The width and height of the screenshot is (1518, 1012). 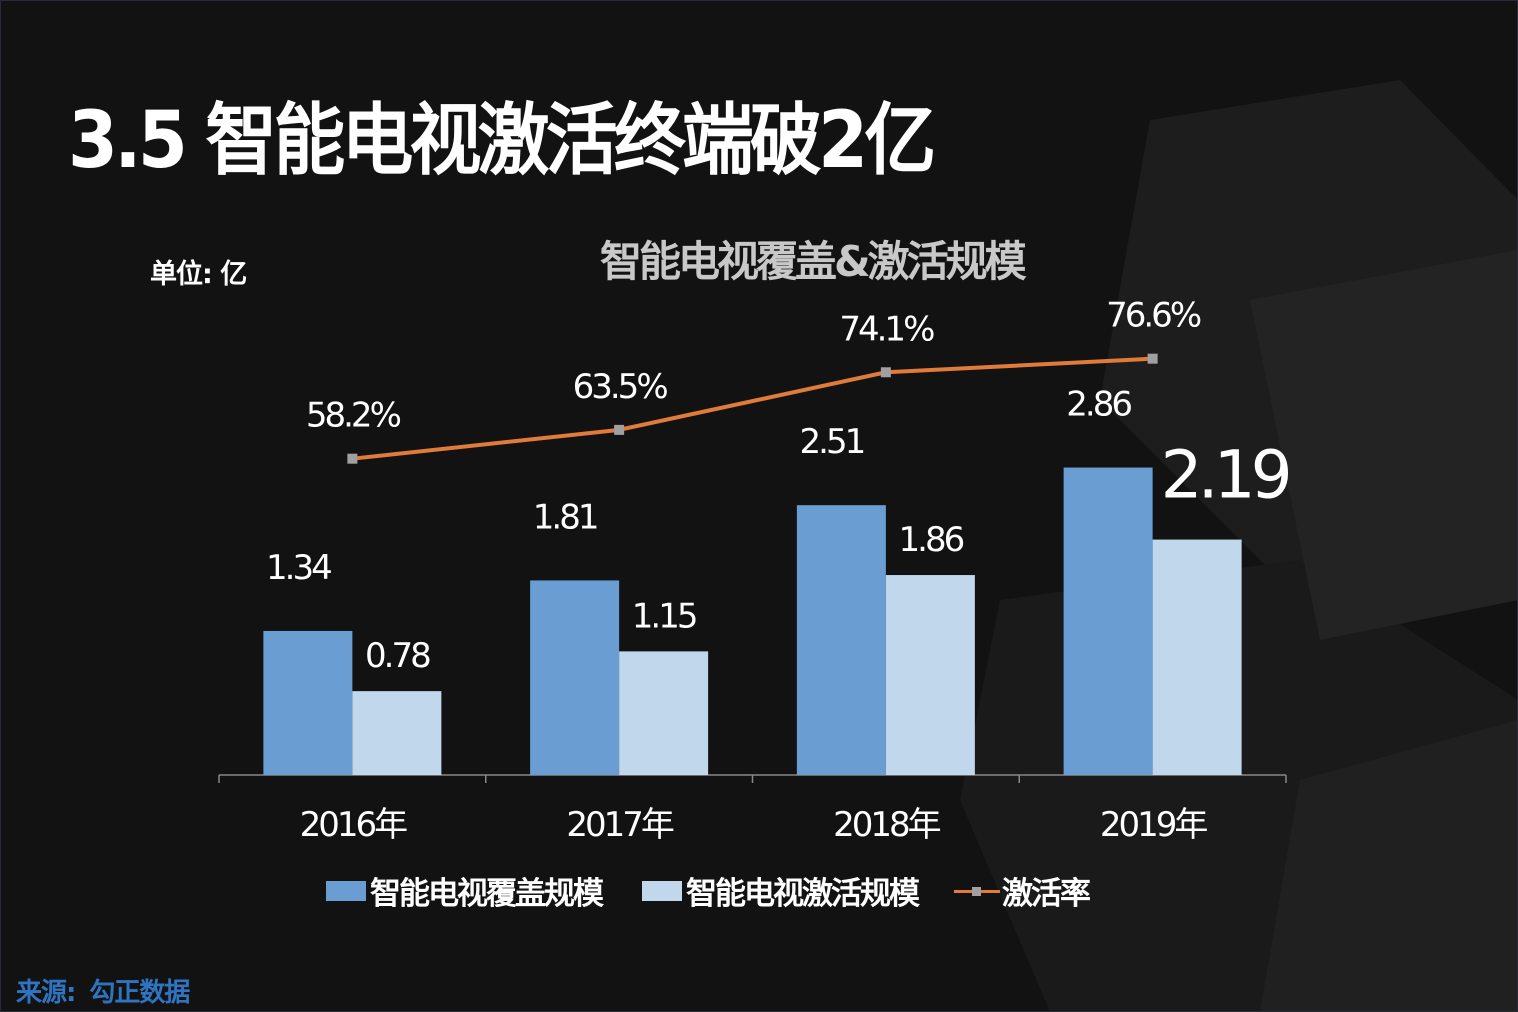 What do you see at coordinates (198, 274) in the screenshot?
I see `unit-label: 单位: 亿` at bounding box center [198, 274].